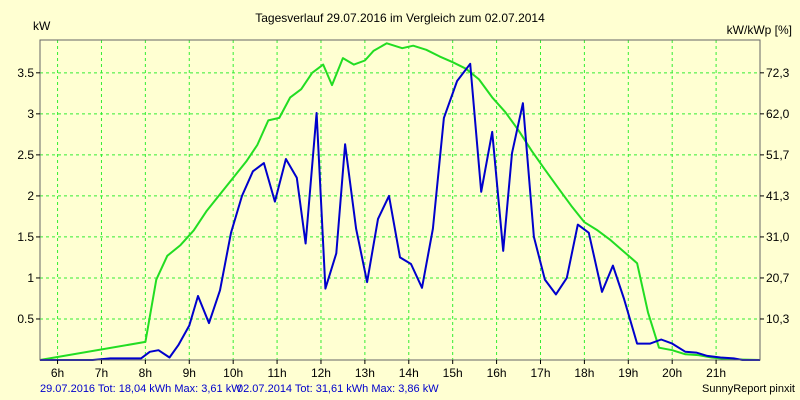 The image size is (800, 400). I want to click on x-tick-label-7: 13h, so click(365, 373).